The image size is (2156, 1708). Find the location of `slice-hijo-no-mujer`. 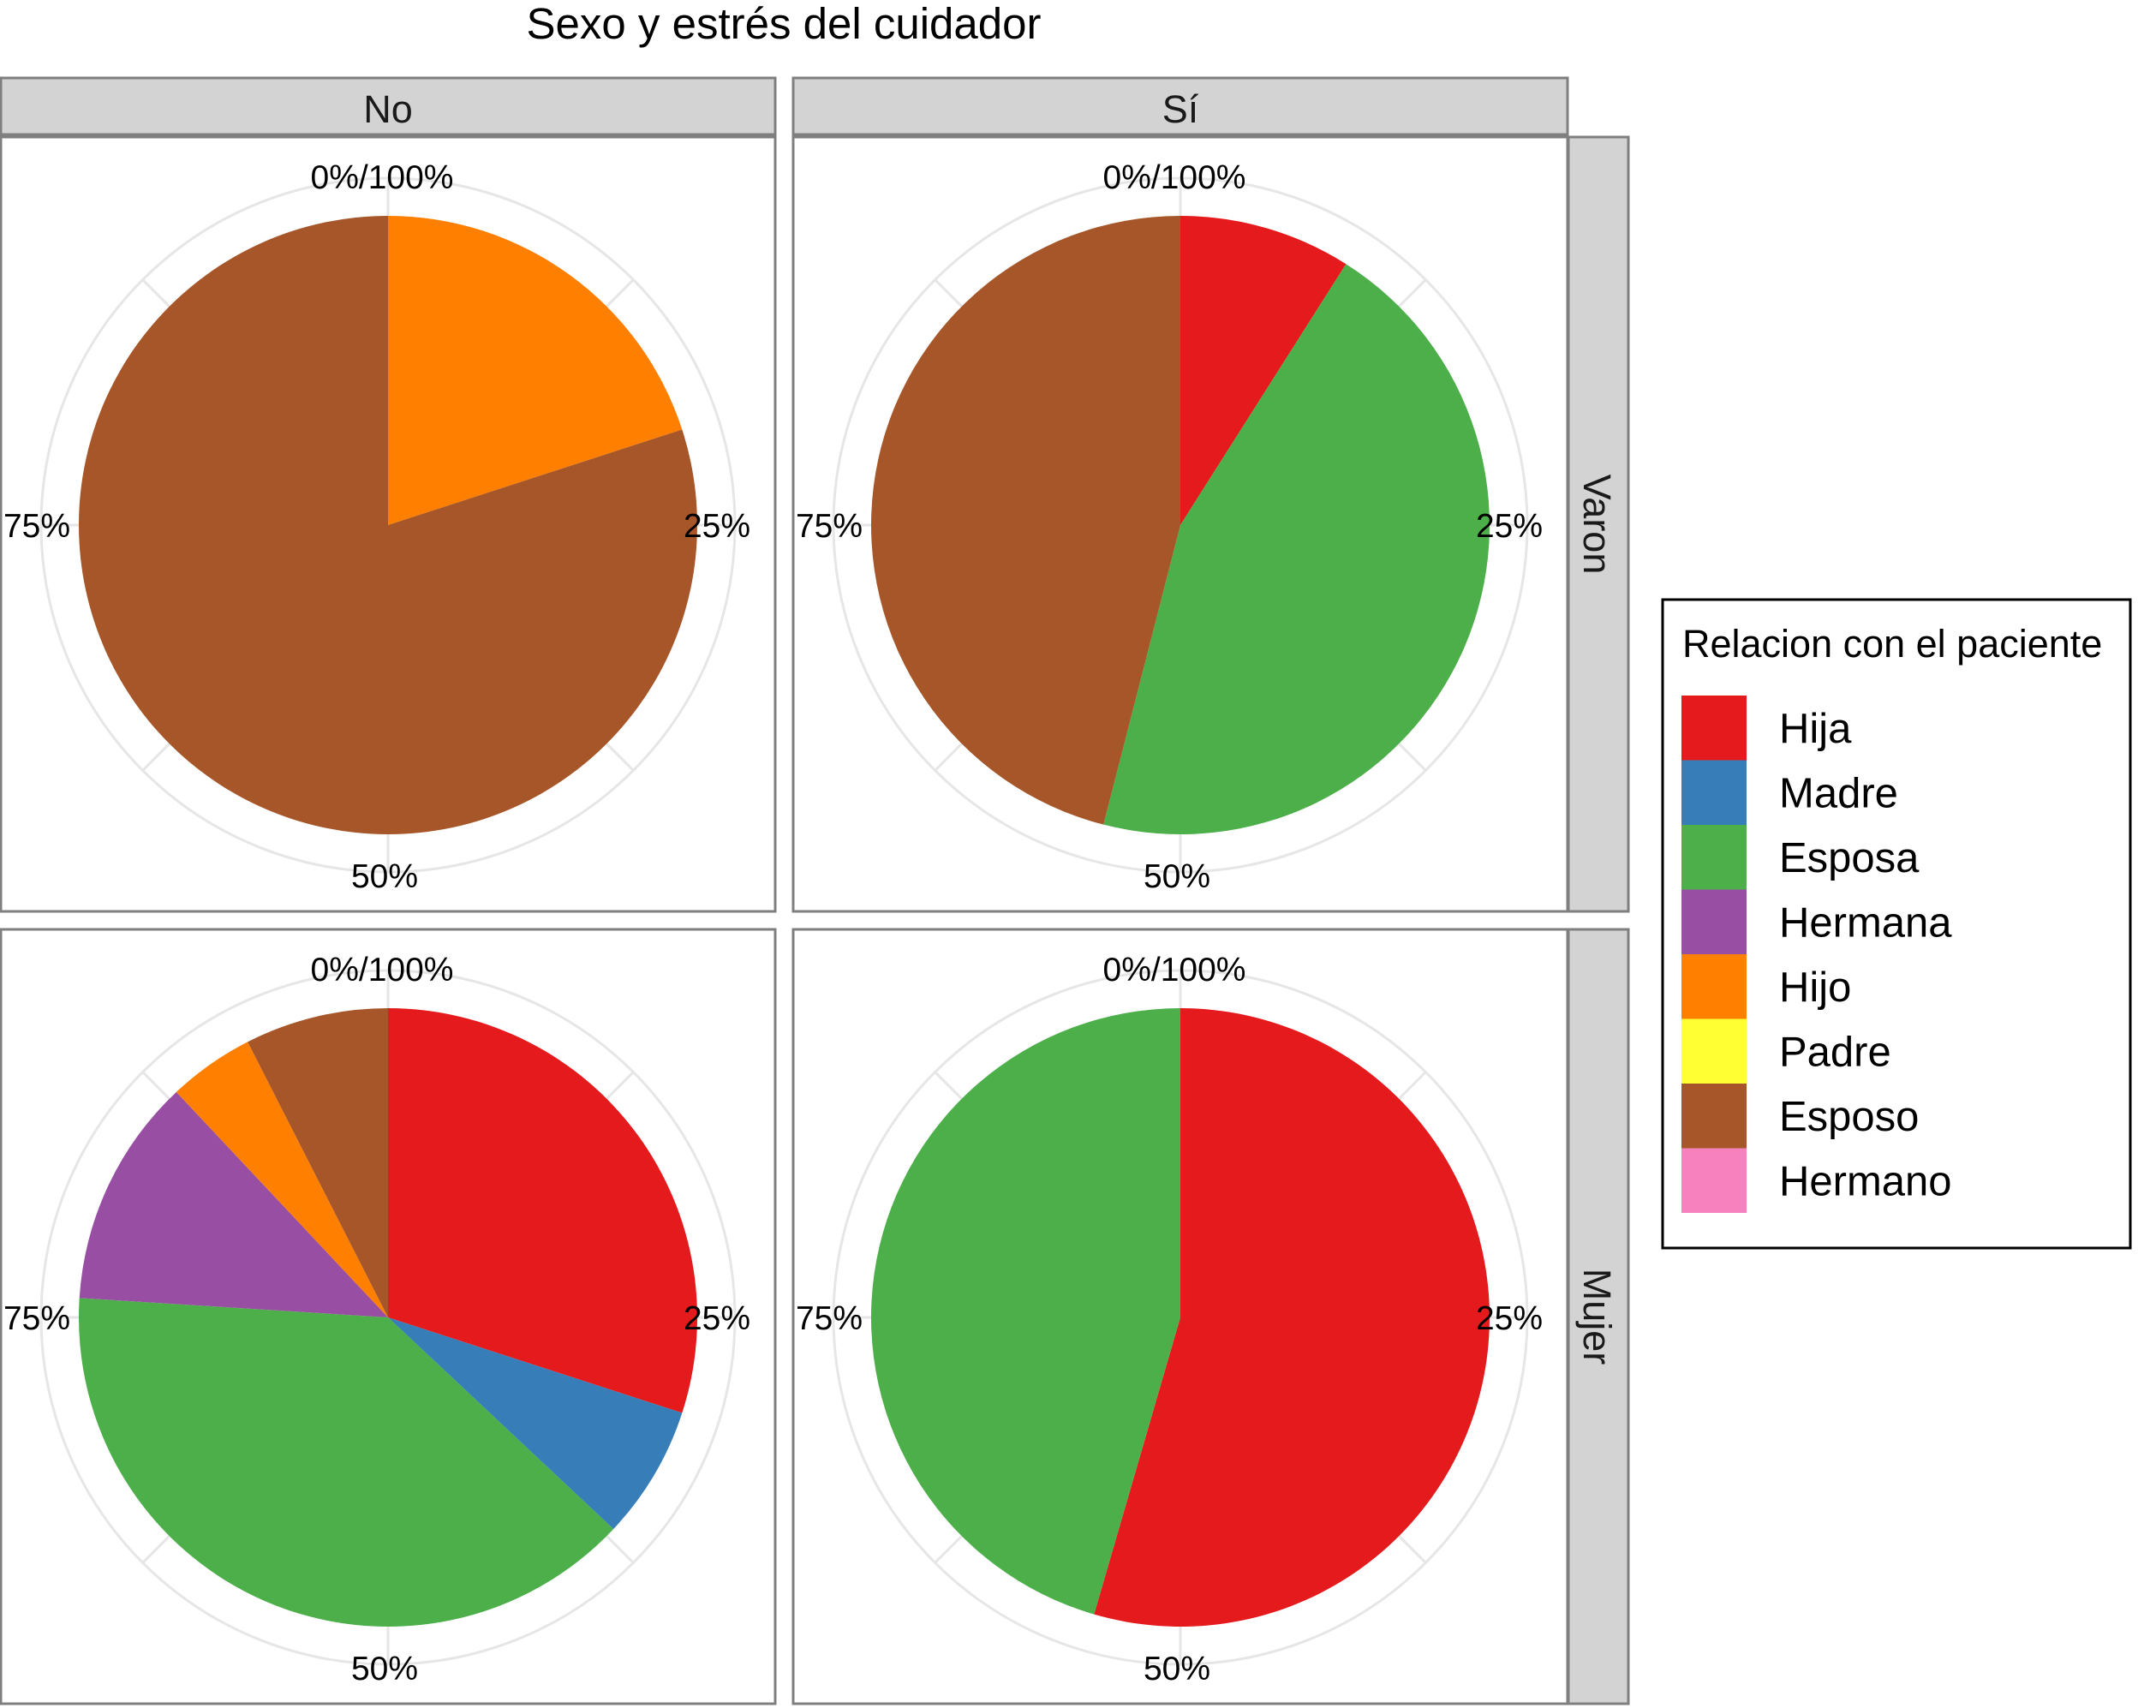

slice-hijo-no-mujer is located at coordinates (282, 1180).